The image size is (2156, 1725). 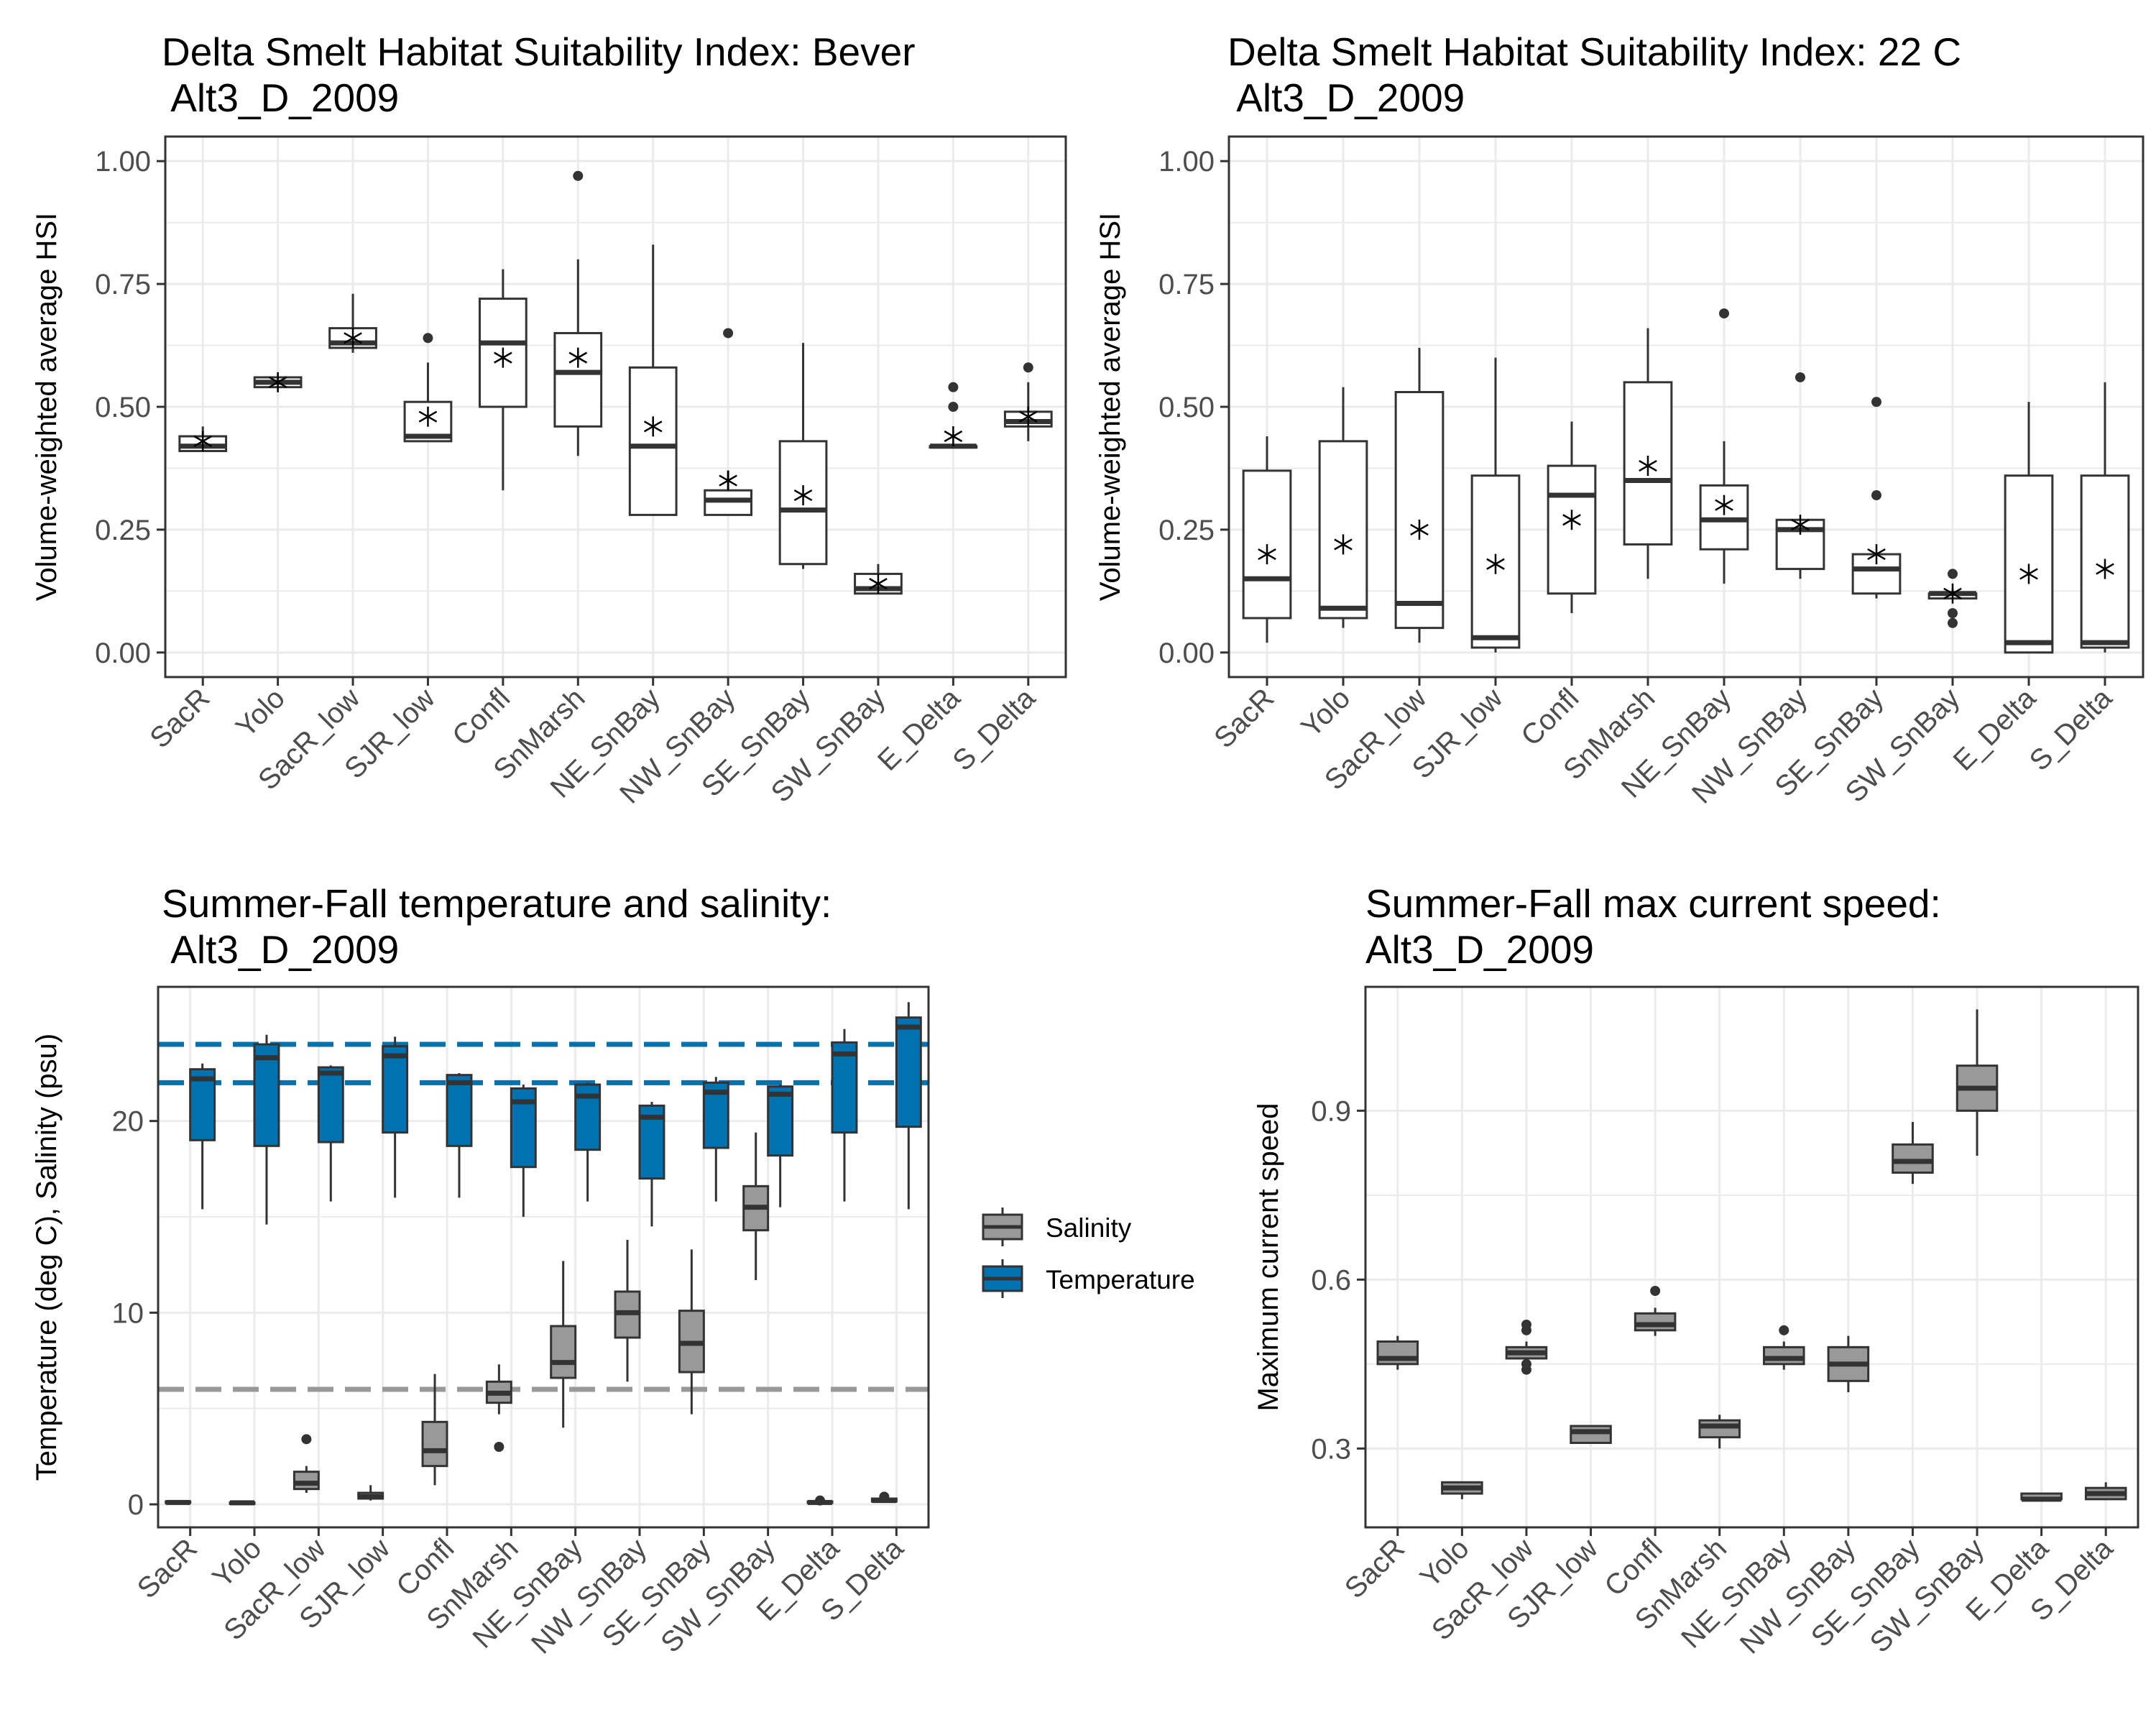 What do you see at coordinates (1331, 1111) in the screenshot?
I see `y-tick-label: 0.9` at bounding box center [1331, 1111].